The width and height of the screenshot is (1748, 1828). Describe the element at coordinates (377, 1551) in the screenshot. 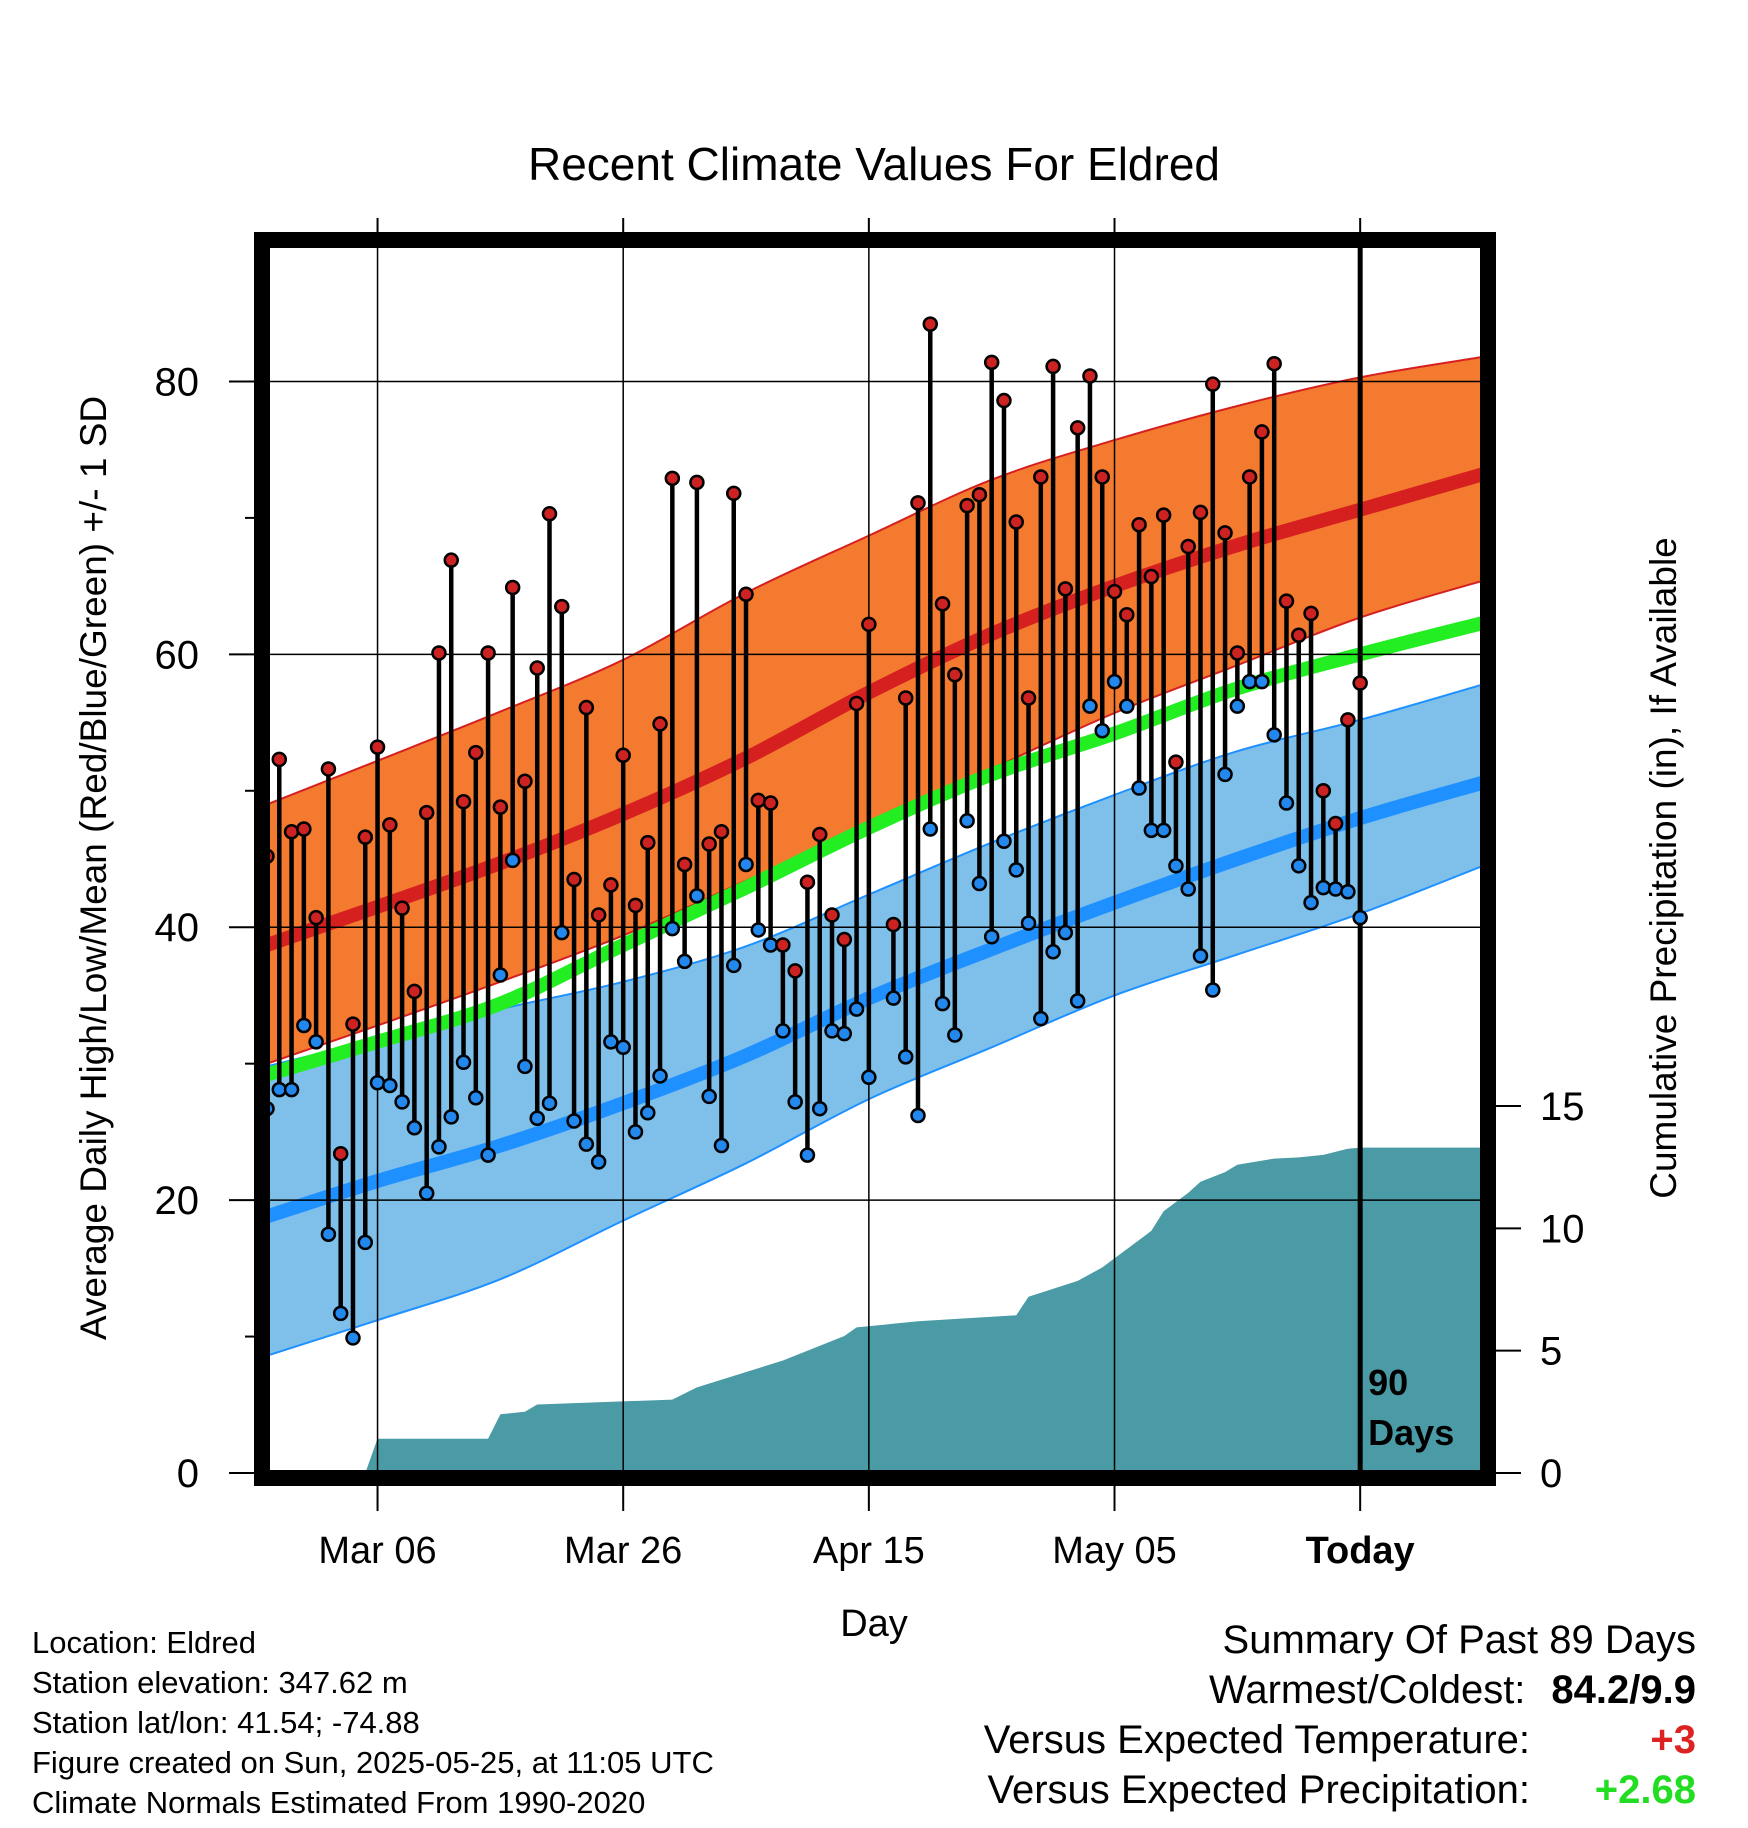

I see `x-tick-label: Mar 06` at that location.